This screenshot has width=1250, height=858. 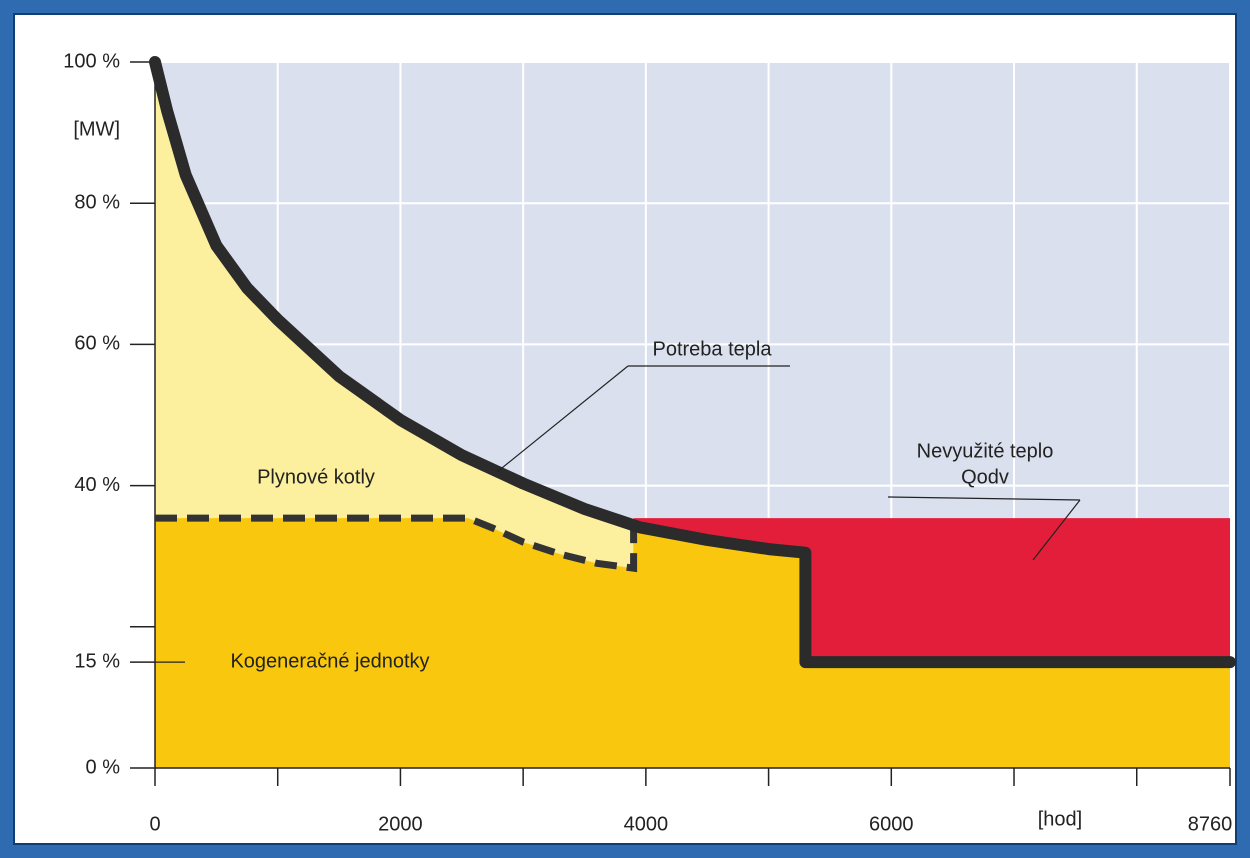 I want to click on y-tick-label: 100 %, so click(x=91, y=61).